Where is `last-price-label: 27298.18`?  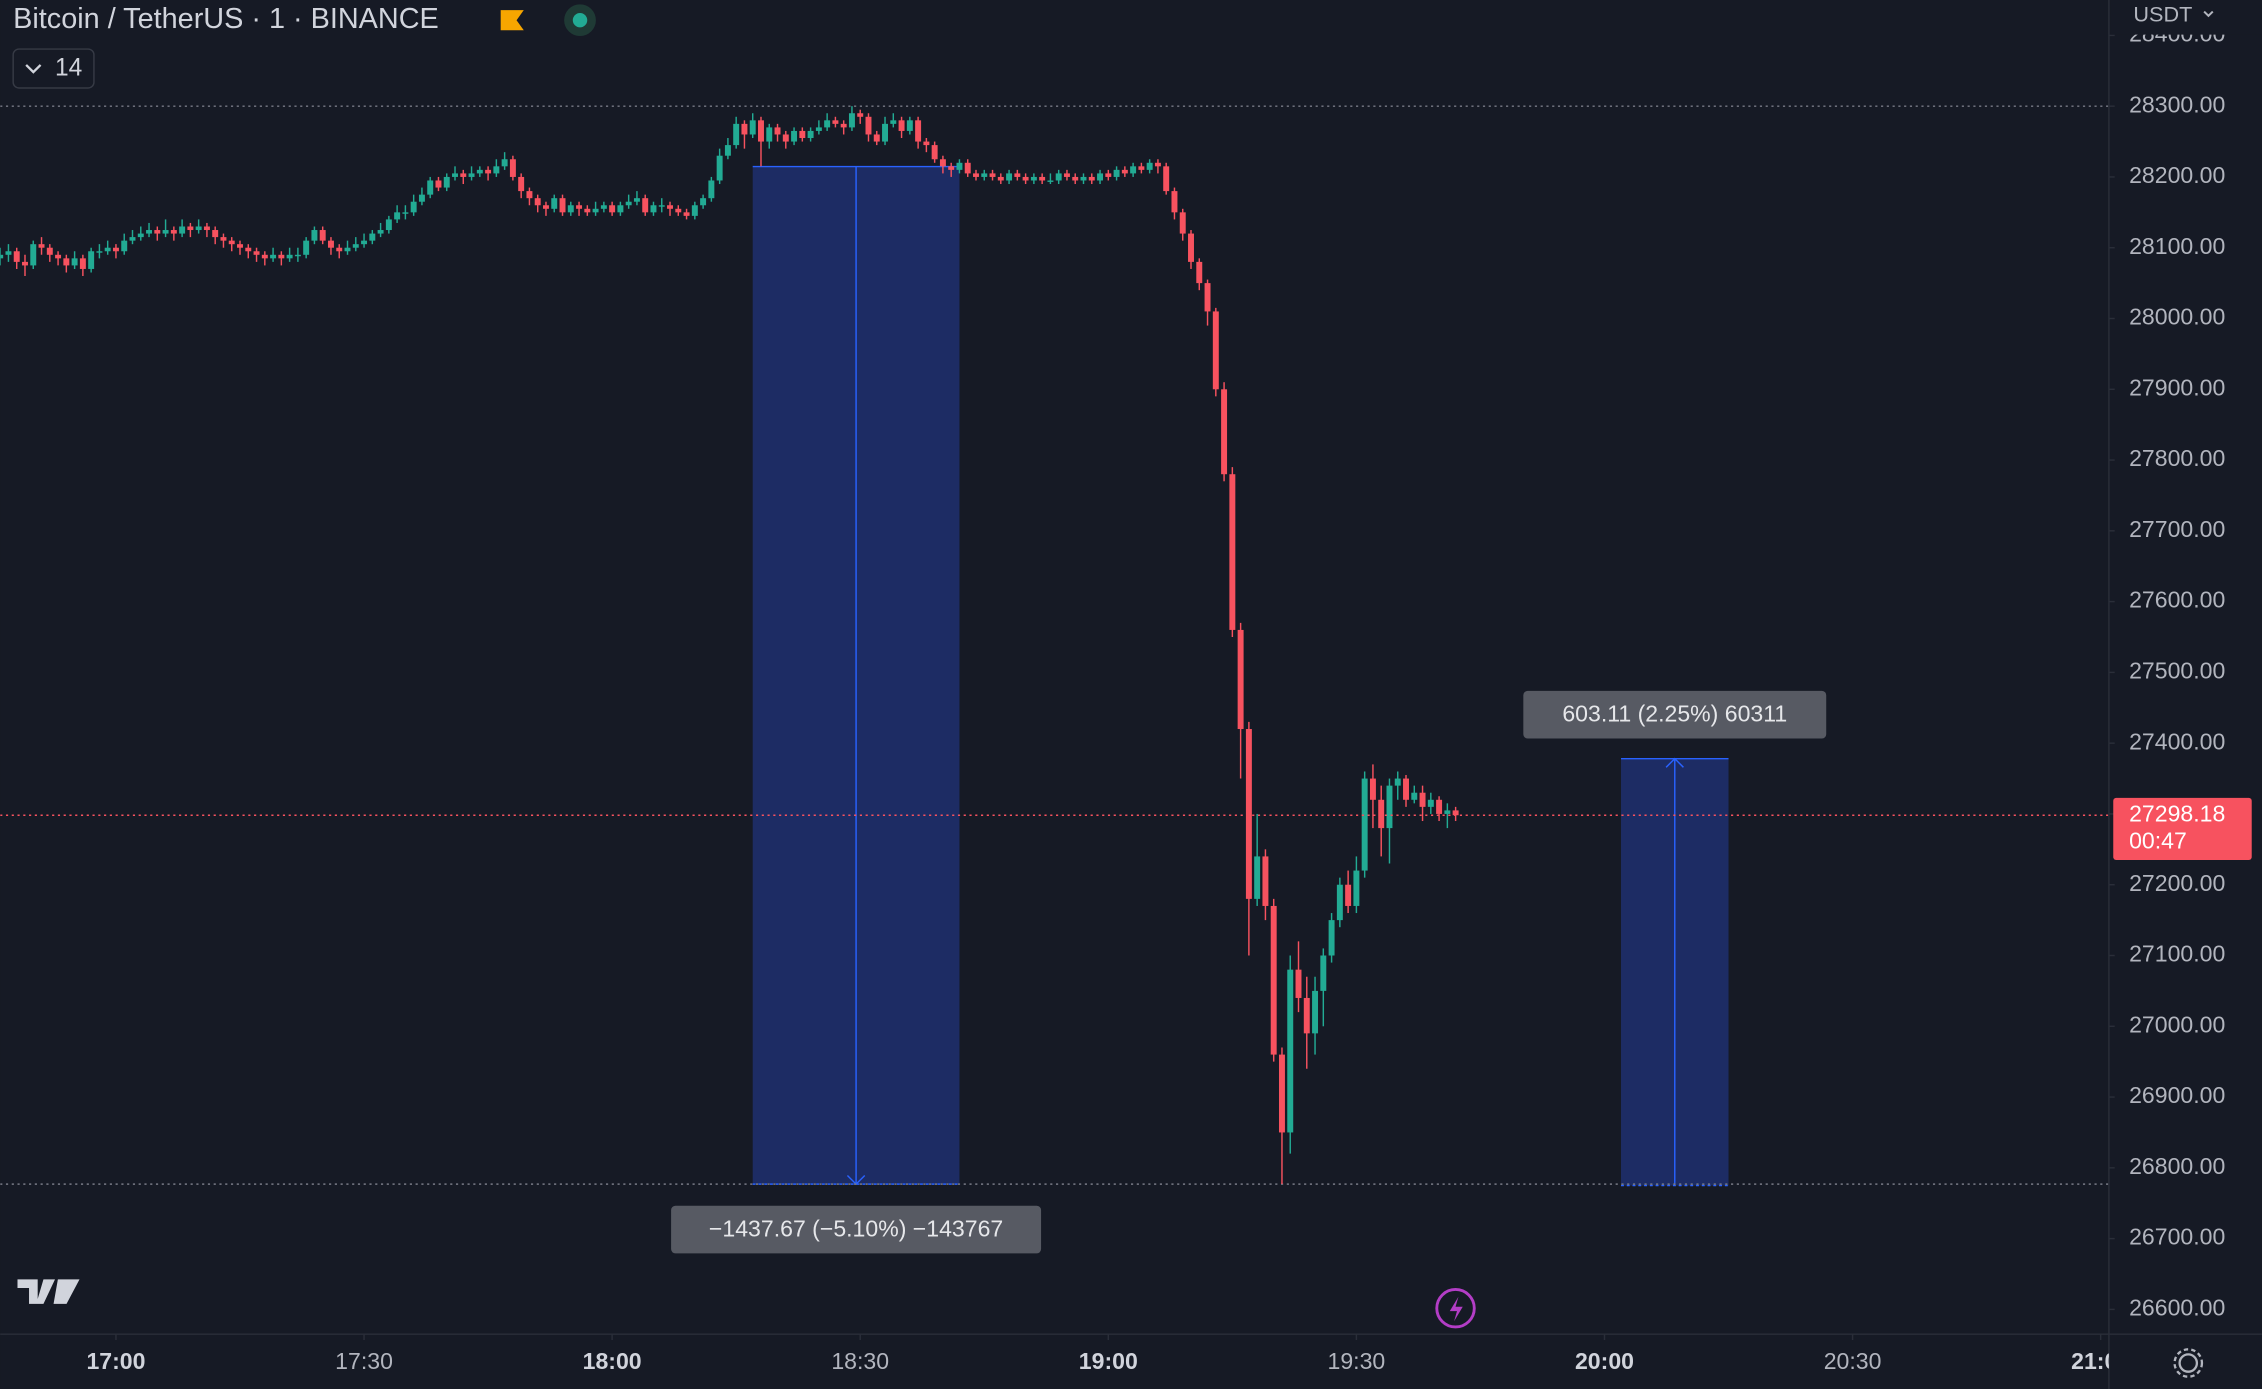
last-price-label: 27298.18 is located at coordinates (2177, 813).